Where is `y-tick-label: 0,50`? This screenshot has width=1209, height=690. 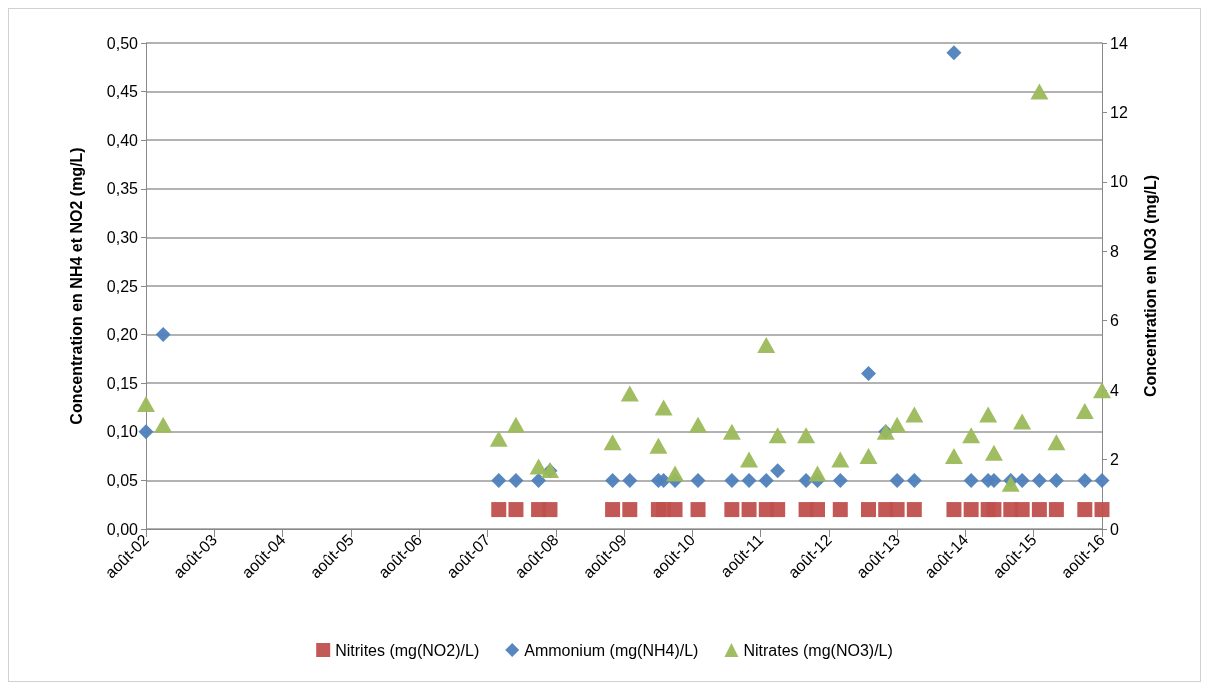
y-tick-label: 0,50 is located at coordinates (122, 43).